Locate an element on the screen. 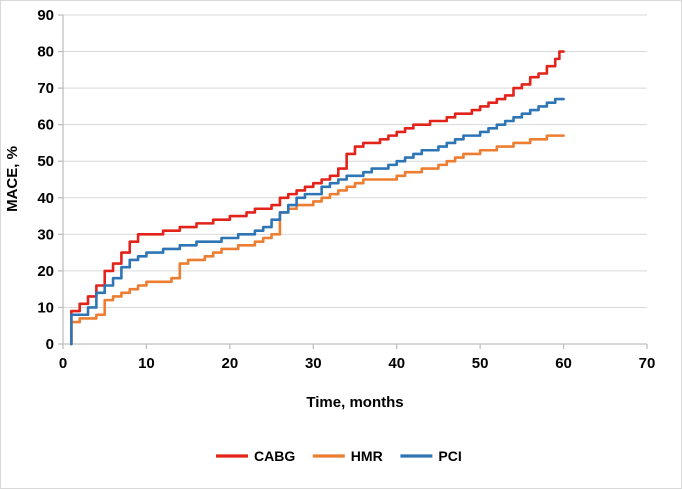  legend-item-cabg: CABG is located at coordinates (255, 456).